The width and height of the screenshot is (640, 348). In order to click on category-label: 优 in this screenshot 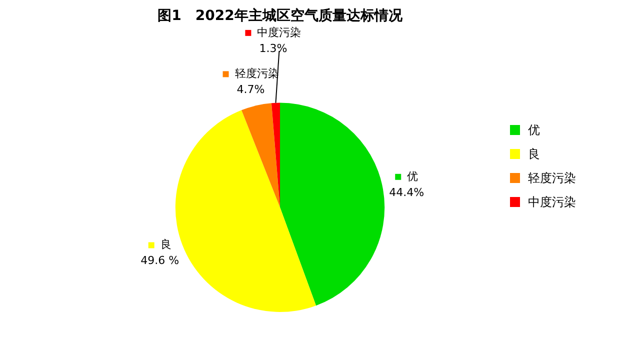, I will do `click(534, 129)`.